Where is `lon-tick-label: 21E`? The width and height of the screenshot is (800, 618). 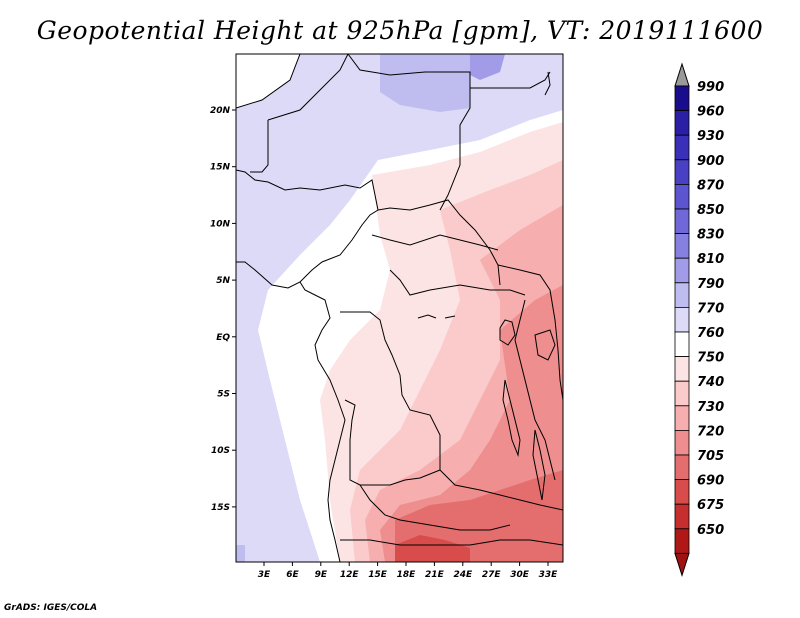
lon-tick-label: 21E is located at coordinates (435, 575).